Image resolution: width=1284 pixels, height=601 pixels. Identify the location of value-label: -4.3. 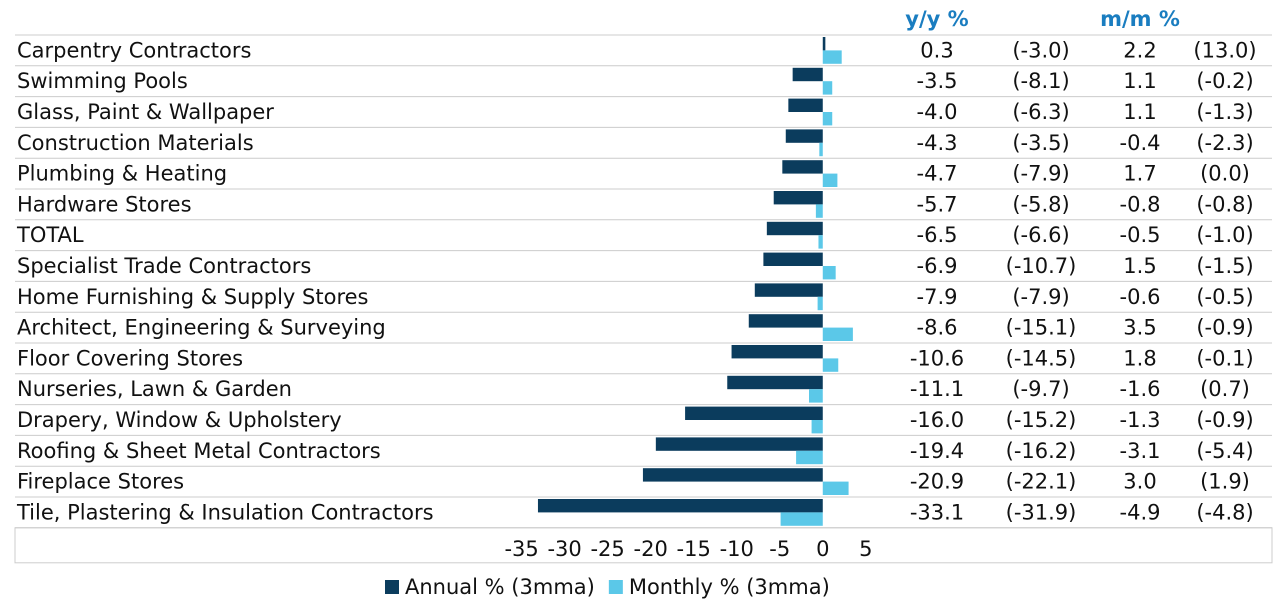
(937, 143).